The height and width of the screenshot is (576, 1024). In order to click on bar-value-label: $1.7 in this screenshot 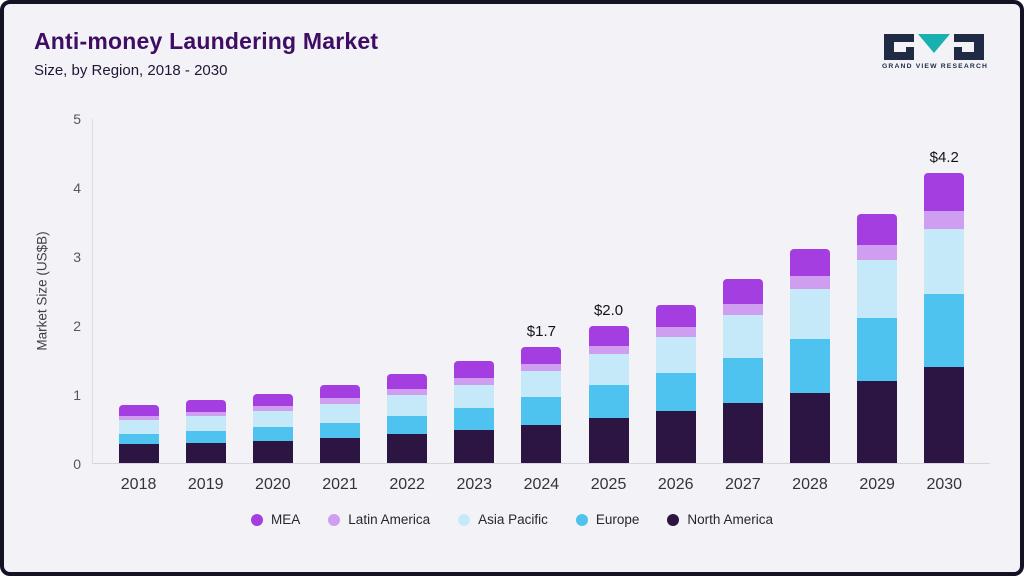, I will do `click(541, 331)`.